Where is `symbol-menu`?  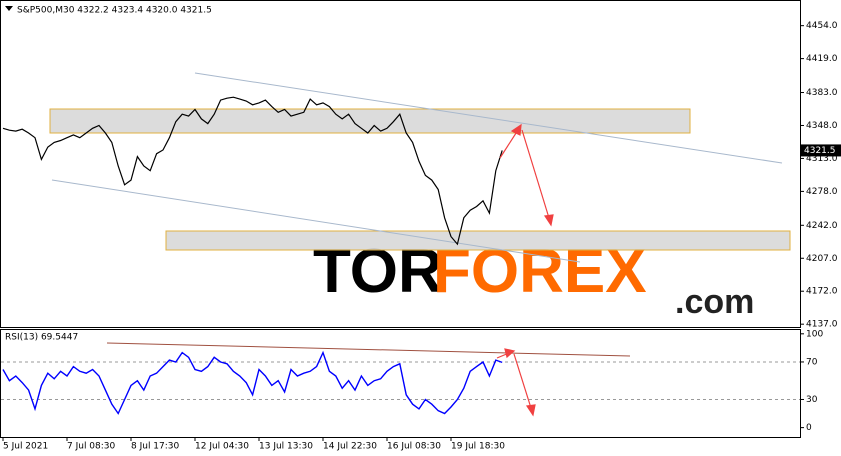 symbol-menu is located at coordinates (9, 8).